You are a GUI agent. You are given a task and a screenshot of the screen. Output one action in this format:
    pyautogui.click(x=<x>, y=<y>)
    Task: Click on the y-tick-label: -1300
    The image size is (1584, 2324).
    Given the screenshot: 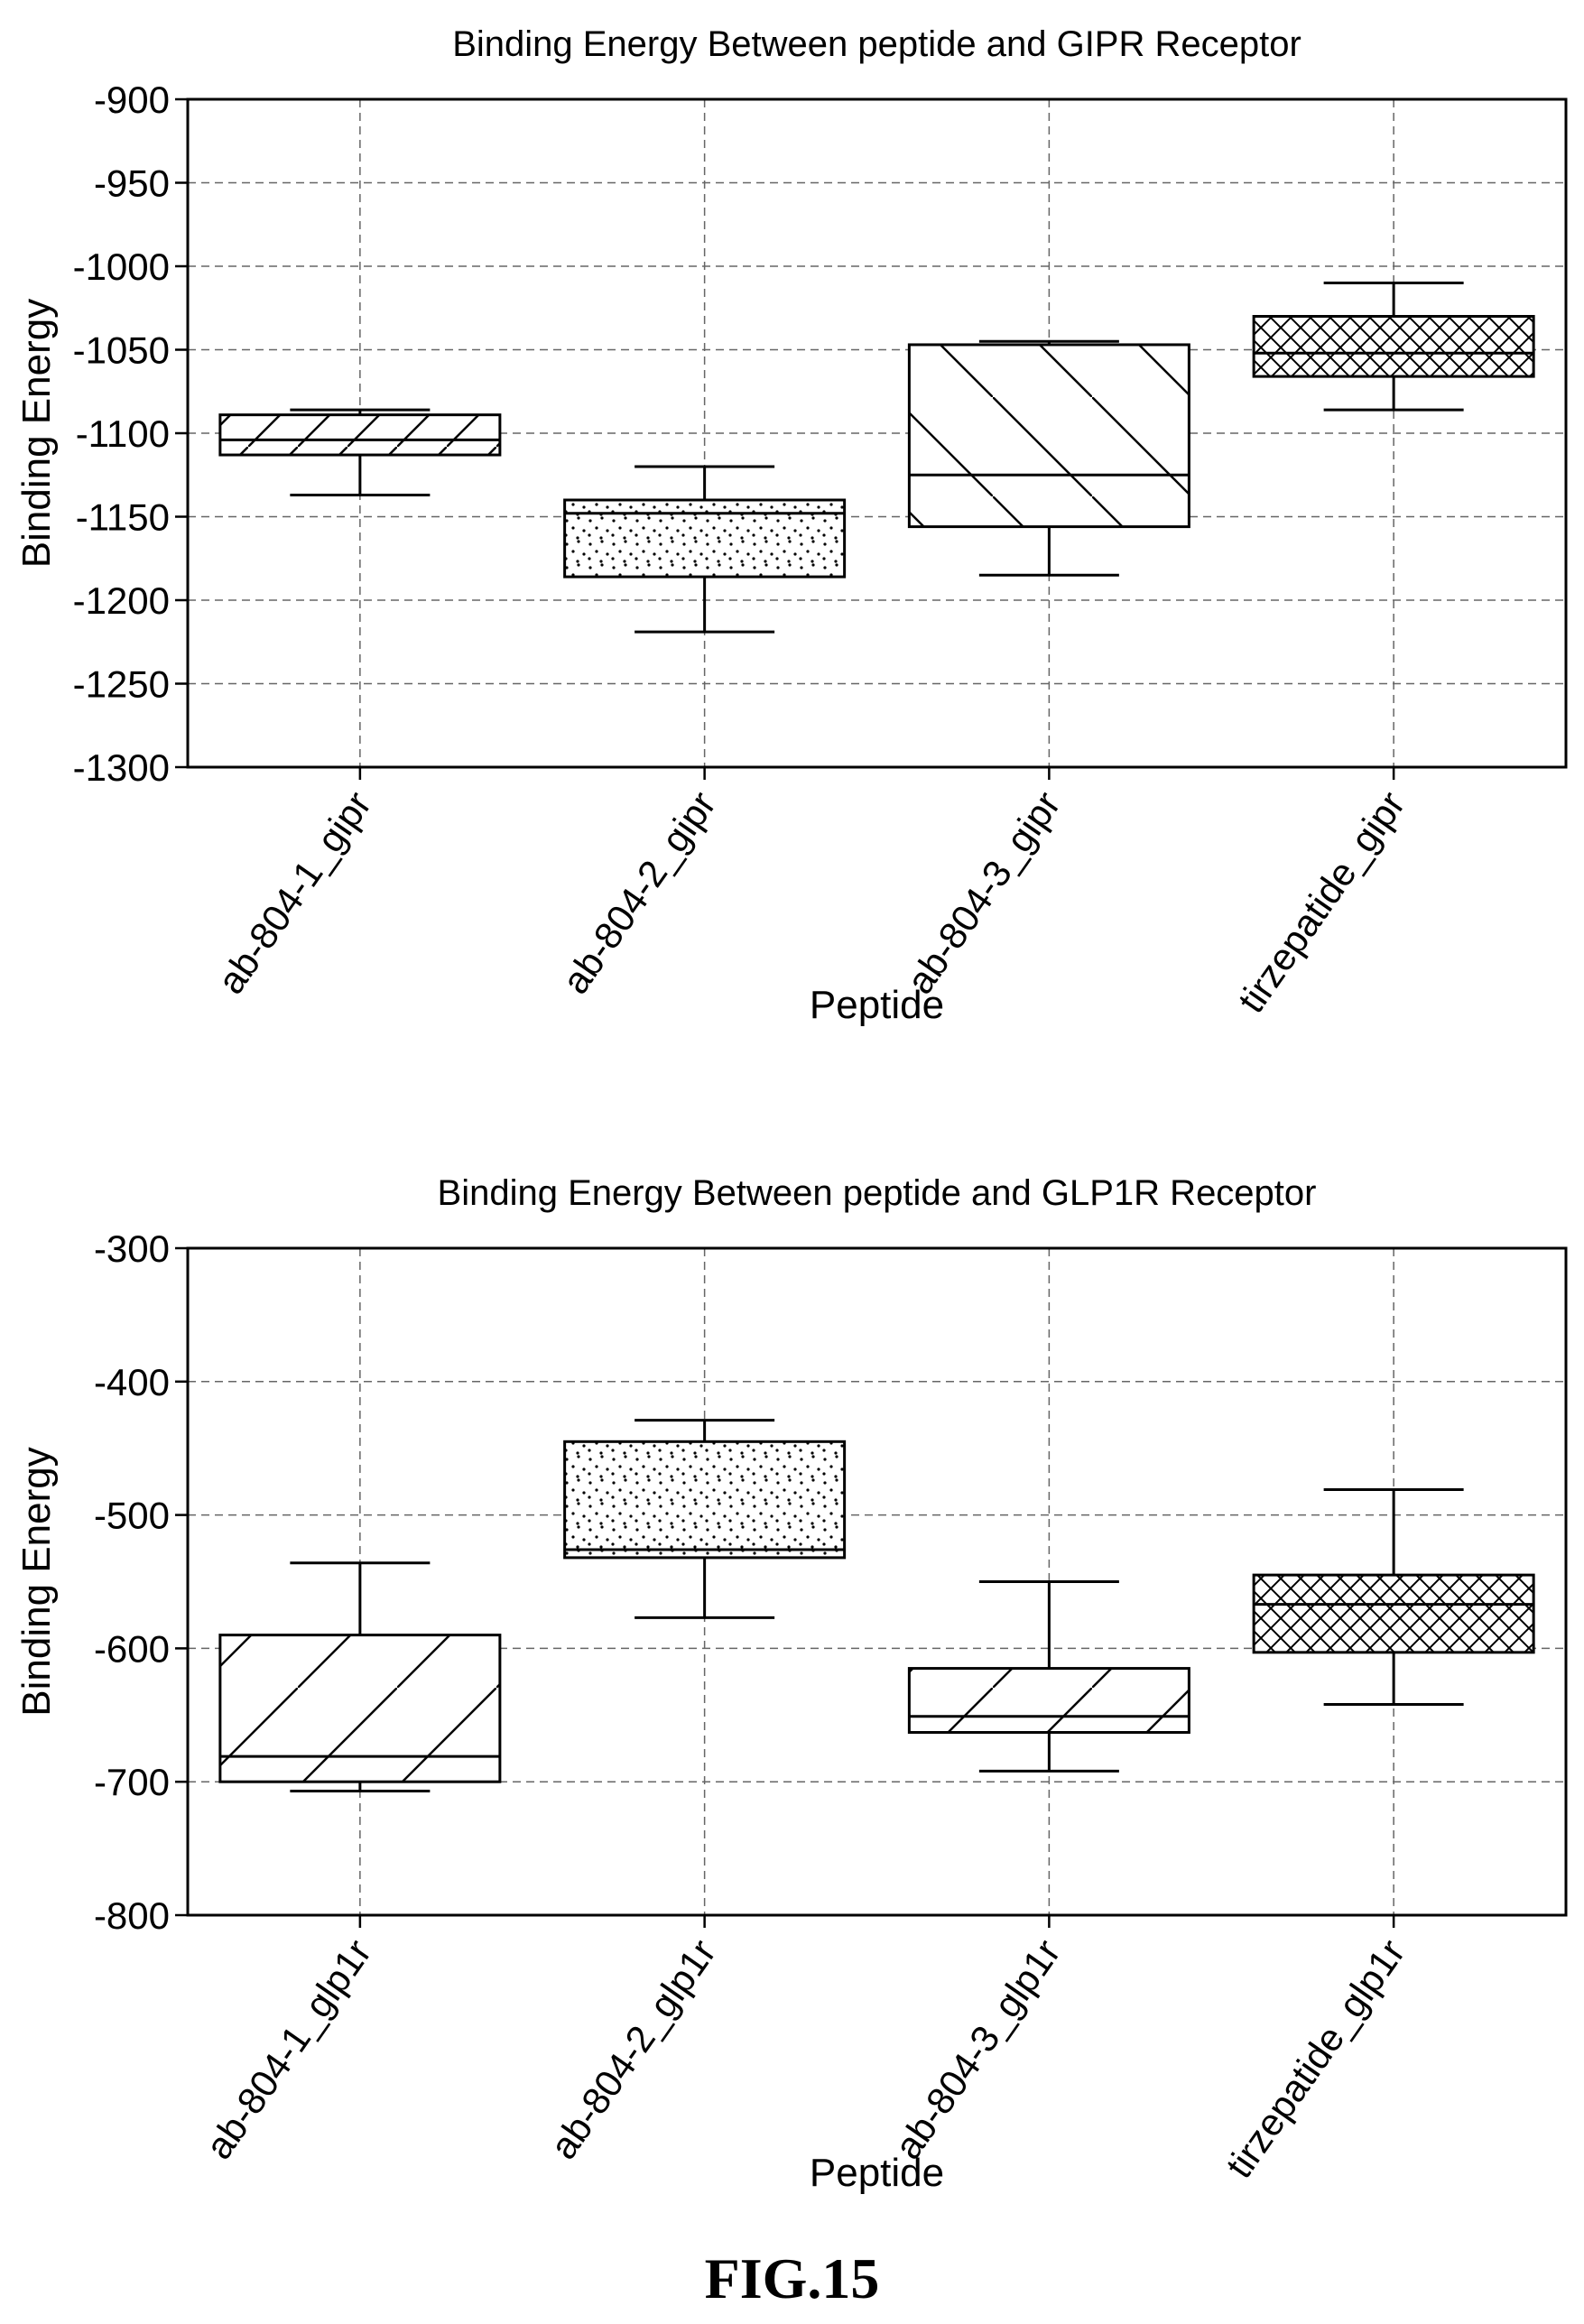 What is the action you would take?
    pyautogui.click(x=122, y=768)
    